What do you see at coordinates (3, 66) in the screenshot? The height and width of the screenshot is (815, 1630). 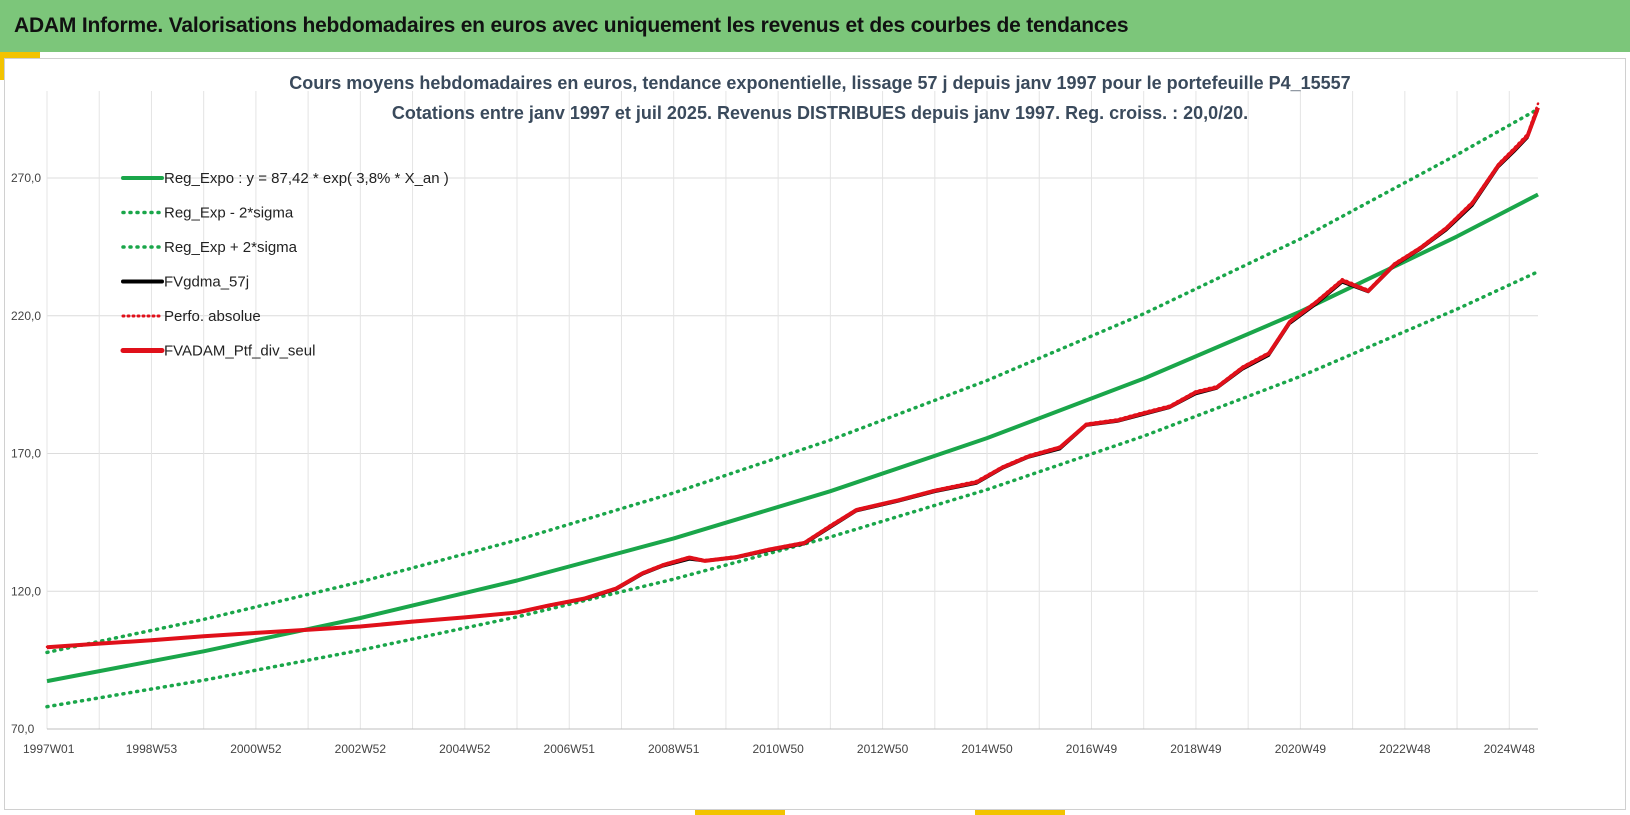 I see `accent-bar-left` at bounding box center [3, 66].